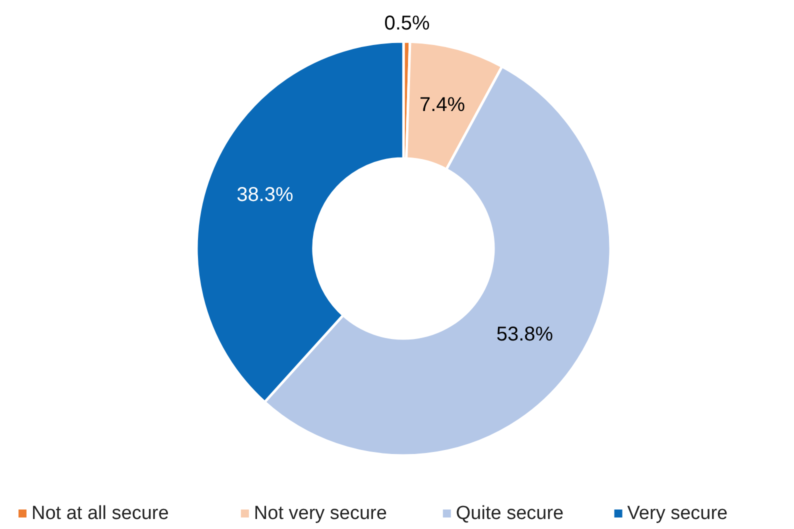 This screenshot has height=529, width=794. What do you see at coordinates (407, 23) in the screenshot?
I see `data-label: 0.5%` at bounding box center [407, 23].